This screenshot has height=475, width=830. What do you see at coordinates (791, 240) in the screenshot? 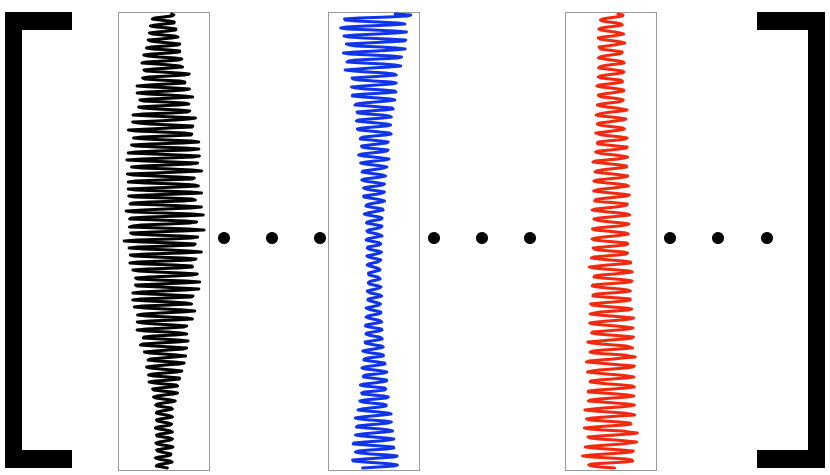
I see `right-bracket` at bounding box center [791, 240].